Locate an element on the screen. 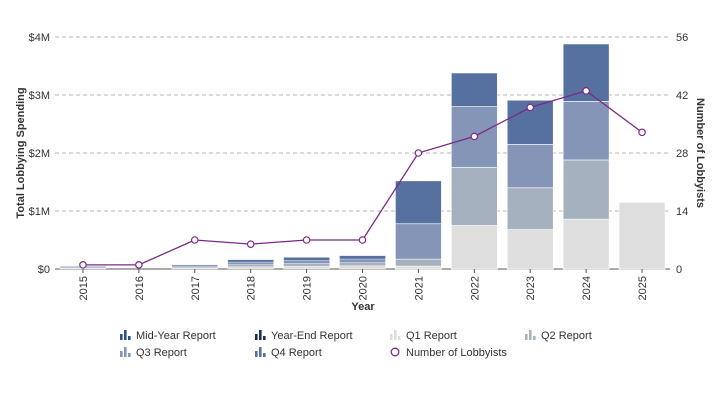  x-tick-label: 2021 is located at coordinates (419, 288).